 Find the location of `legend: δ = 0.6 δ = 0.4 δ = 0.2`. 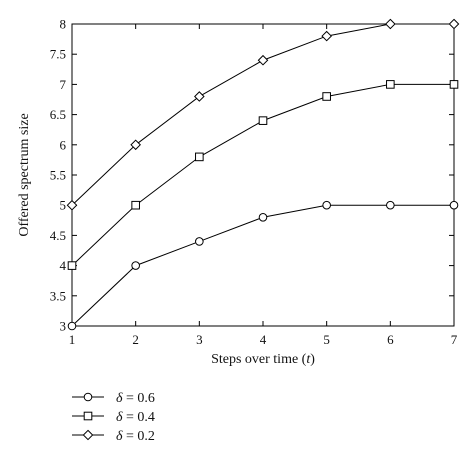

legend: δ = 0.6 δ = 0.4 δ = 0.2 is located at coordinates (113, 417).